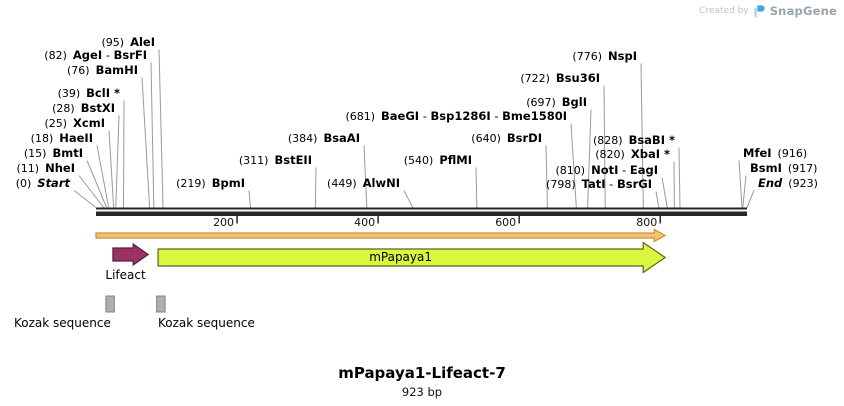 This screenshot has width=844, height=406. What do you see at coordinates (228, 183) in the screenshot?
I see `site-enzyme-name: BpmI` at bounding box center [228, 183].